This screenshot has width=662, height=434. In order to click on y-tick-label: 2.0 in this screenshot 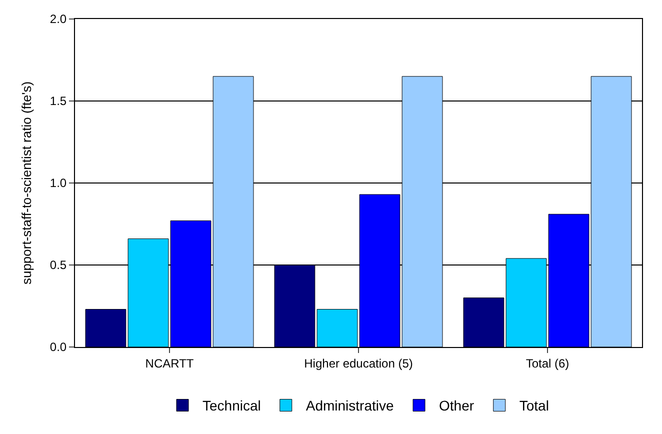, I will do `click(58, 19)`.